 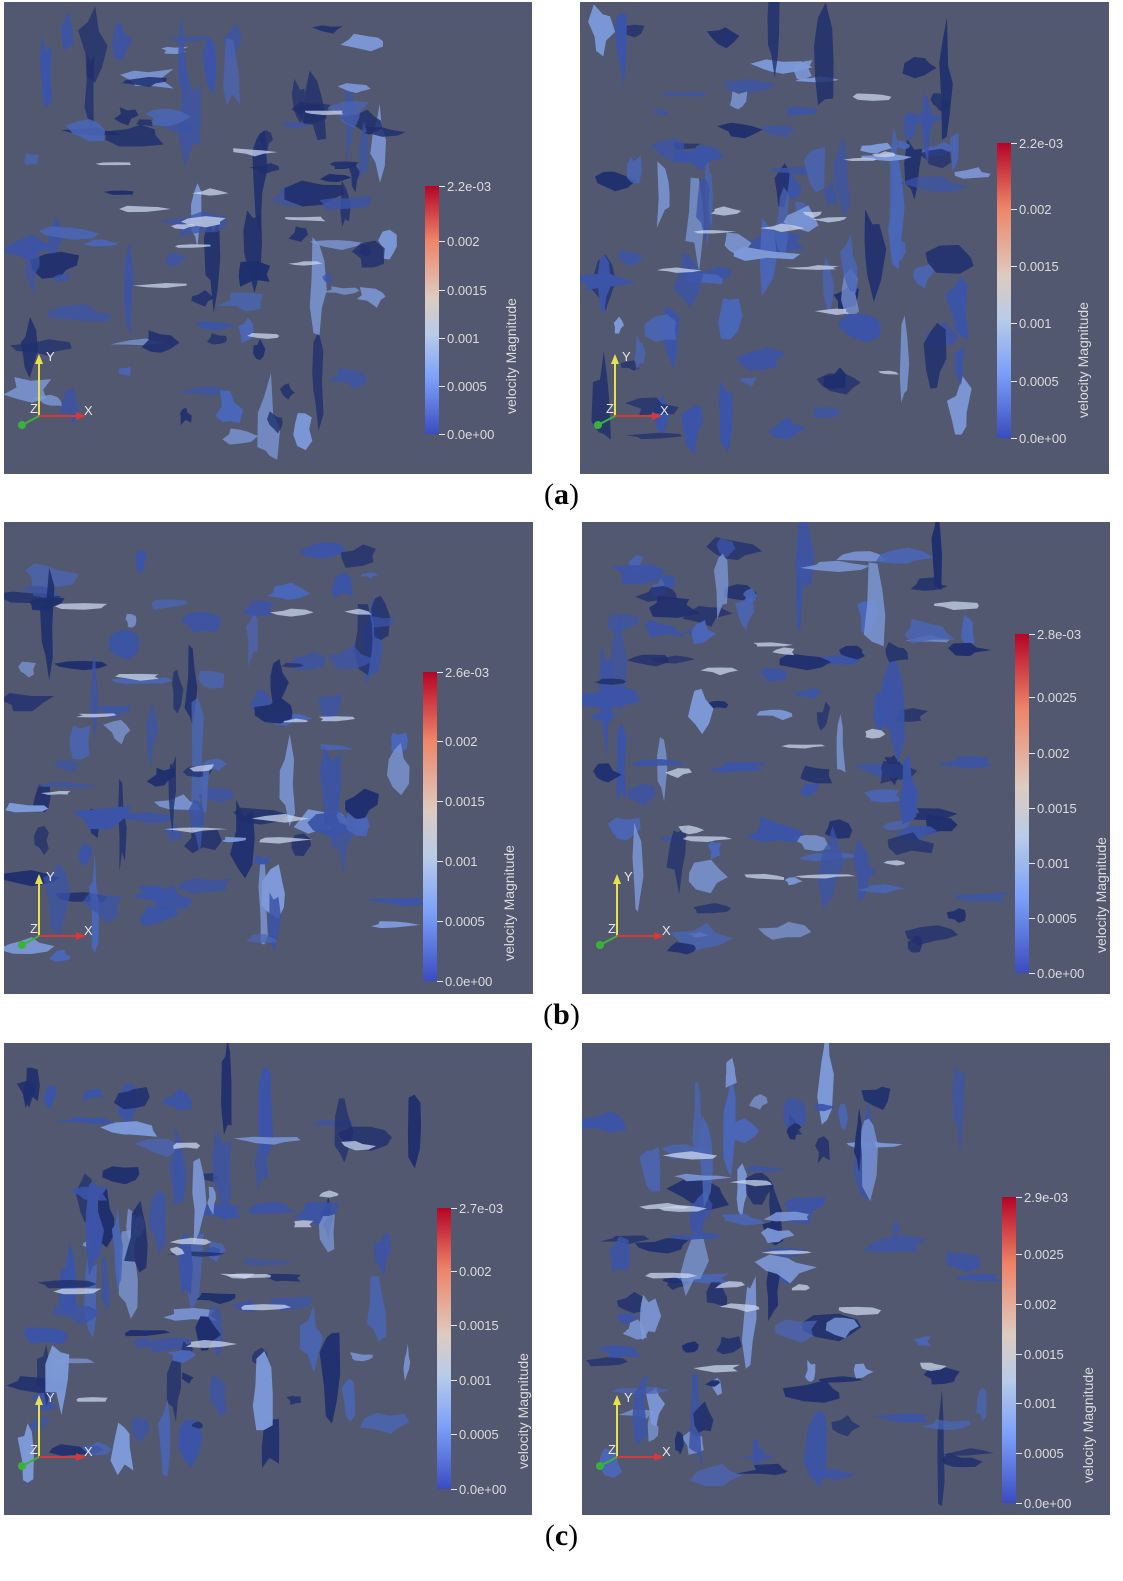 What do you see at coordinates (1044, 1255) in the screenshot?
I see `colorbar-tick-label: 0.0025` at bounding box center [1044, 1255].